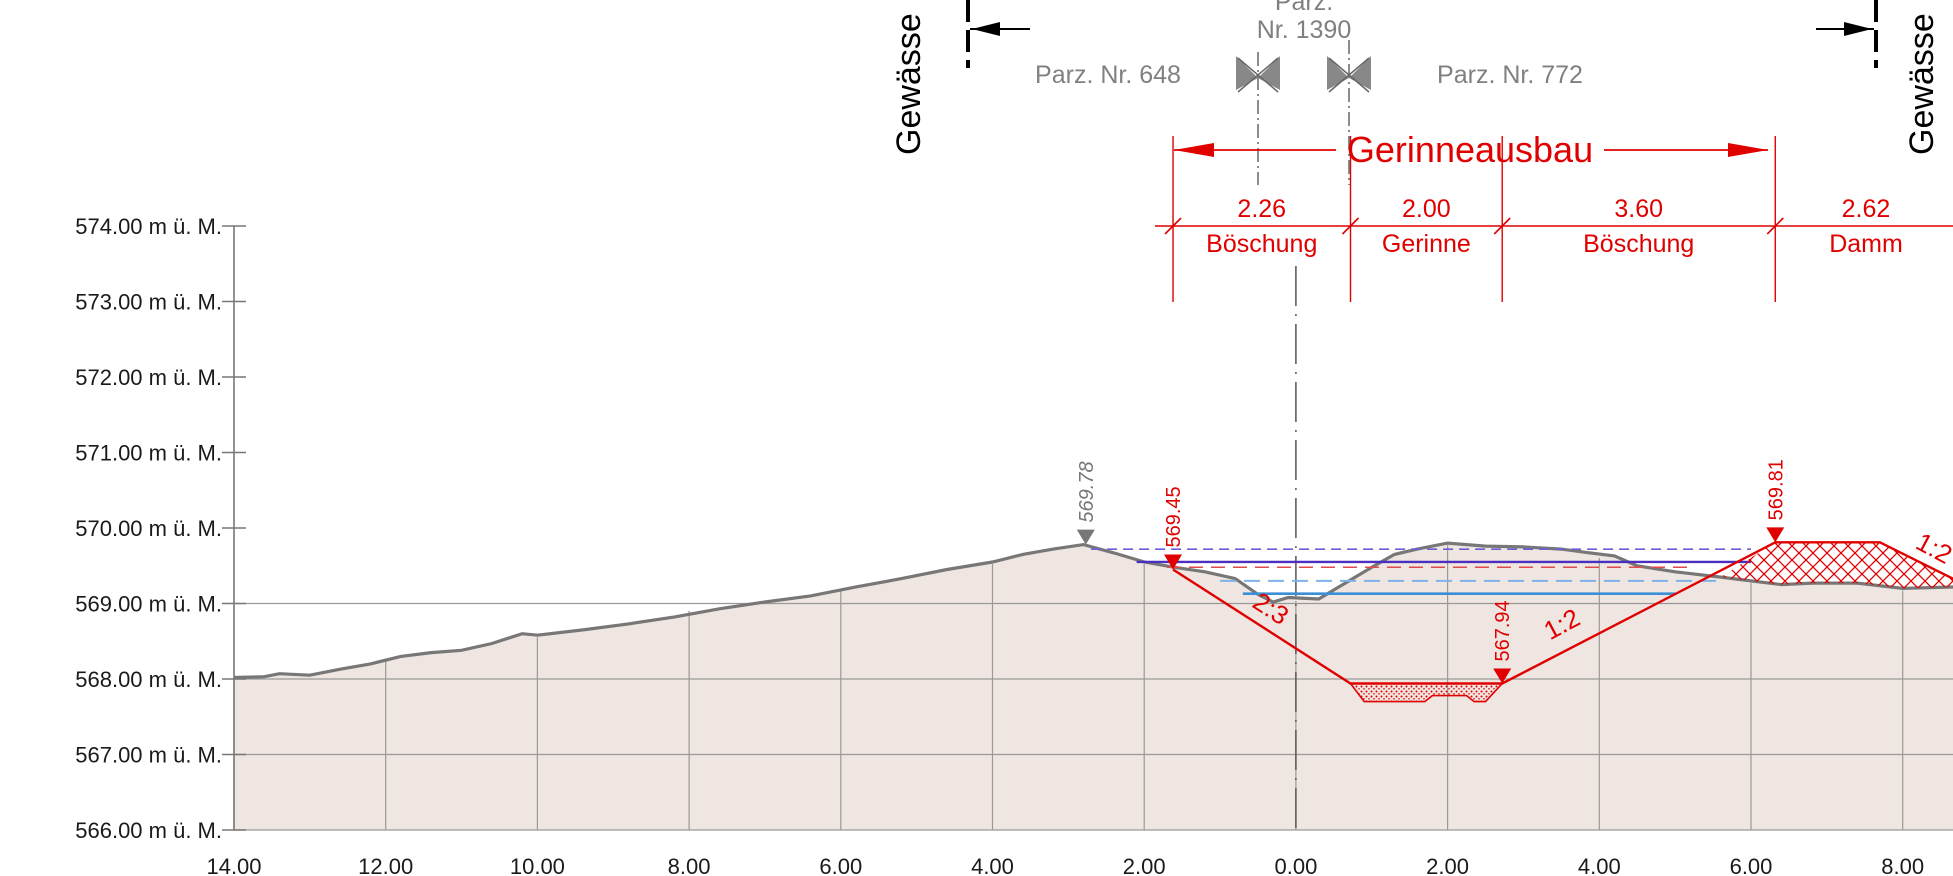  Describe the element at coordinates (148, 830) in the screenshot. I see `y-tick-label: 566.00 m ü. M.` at that location.